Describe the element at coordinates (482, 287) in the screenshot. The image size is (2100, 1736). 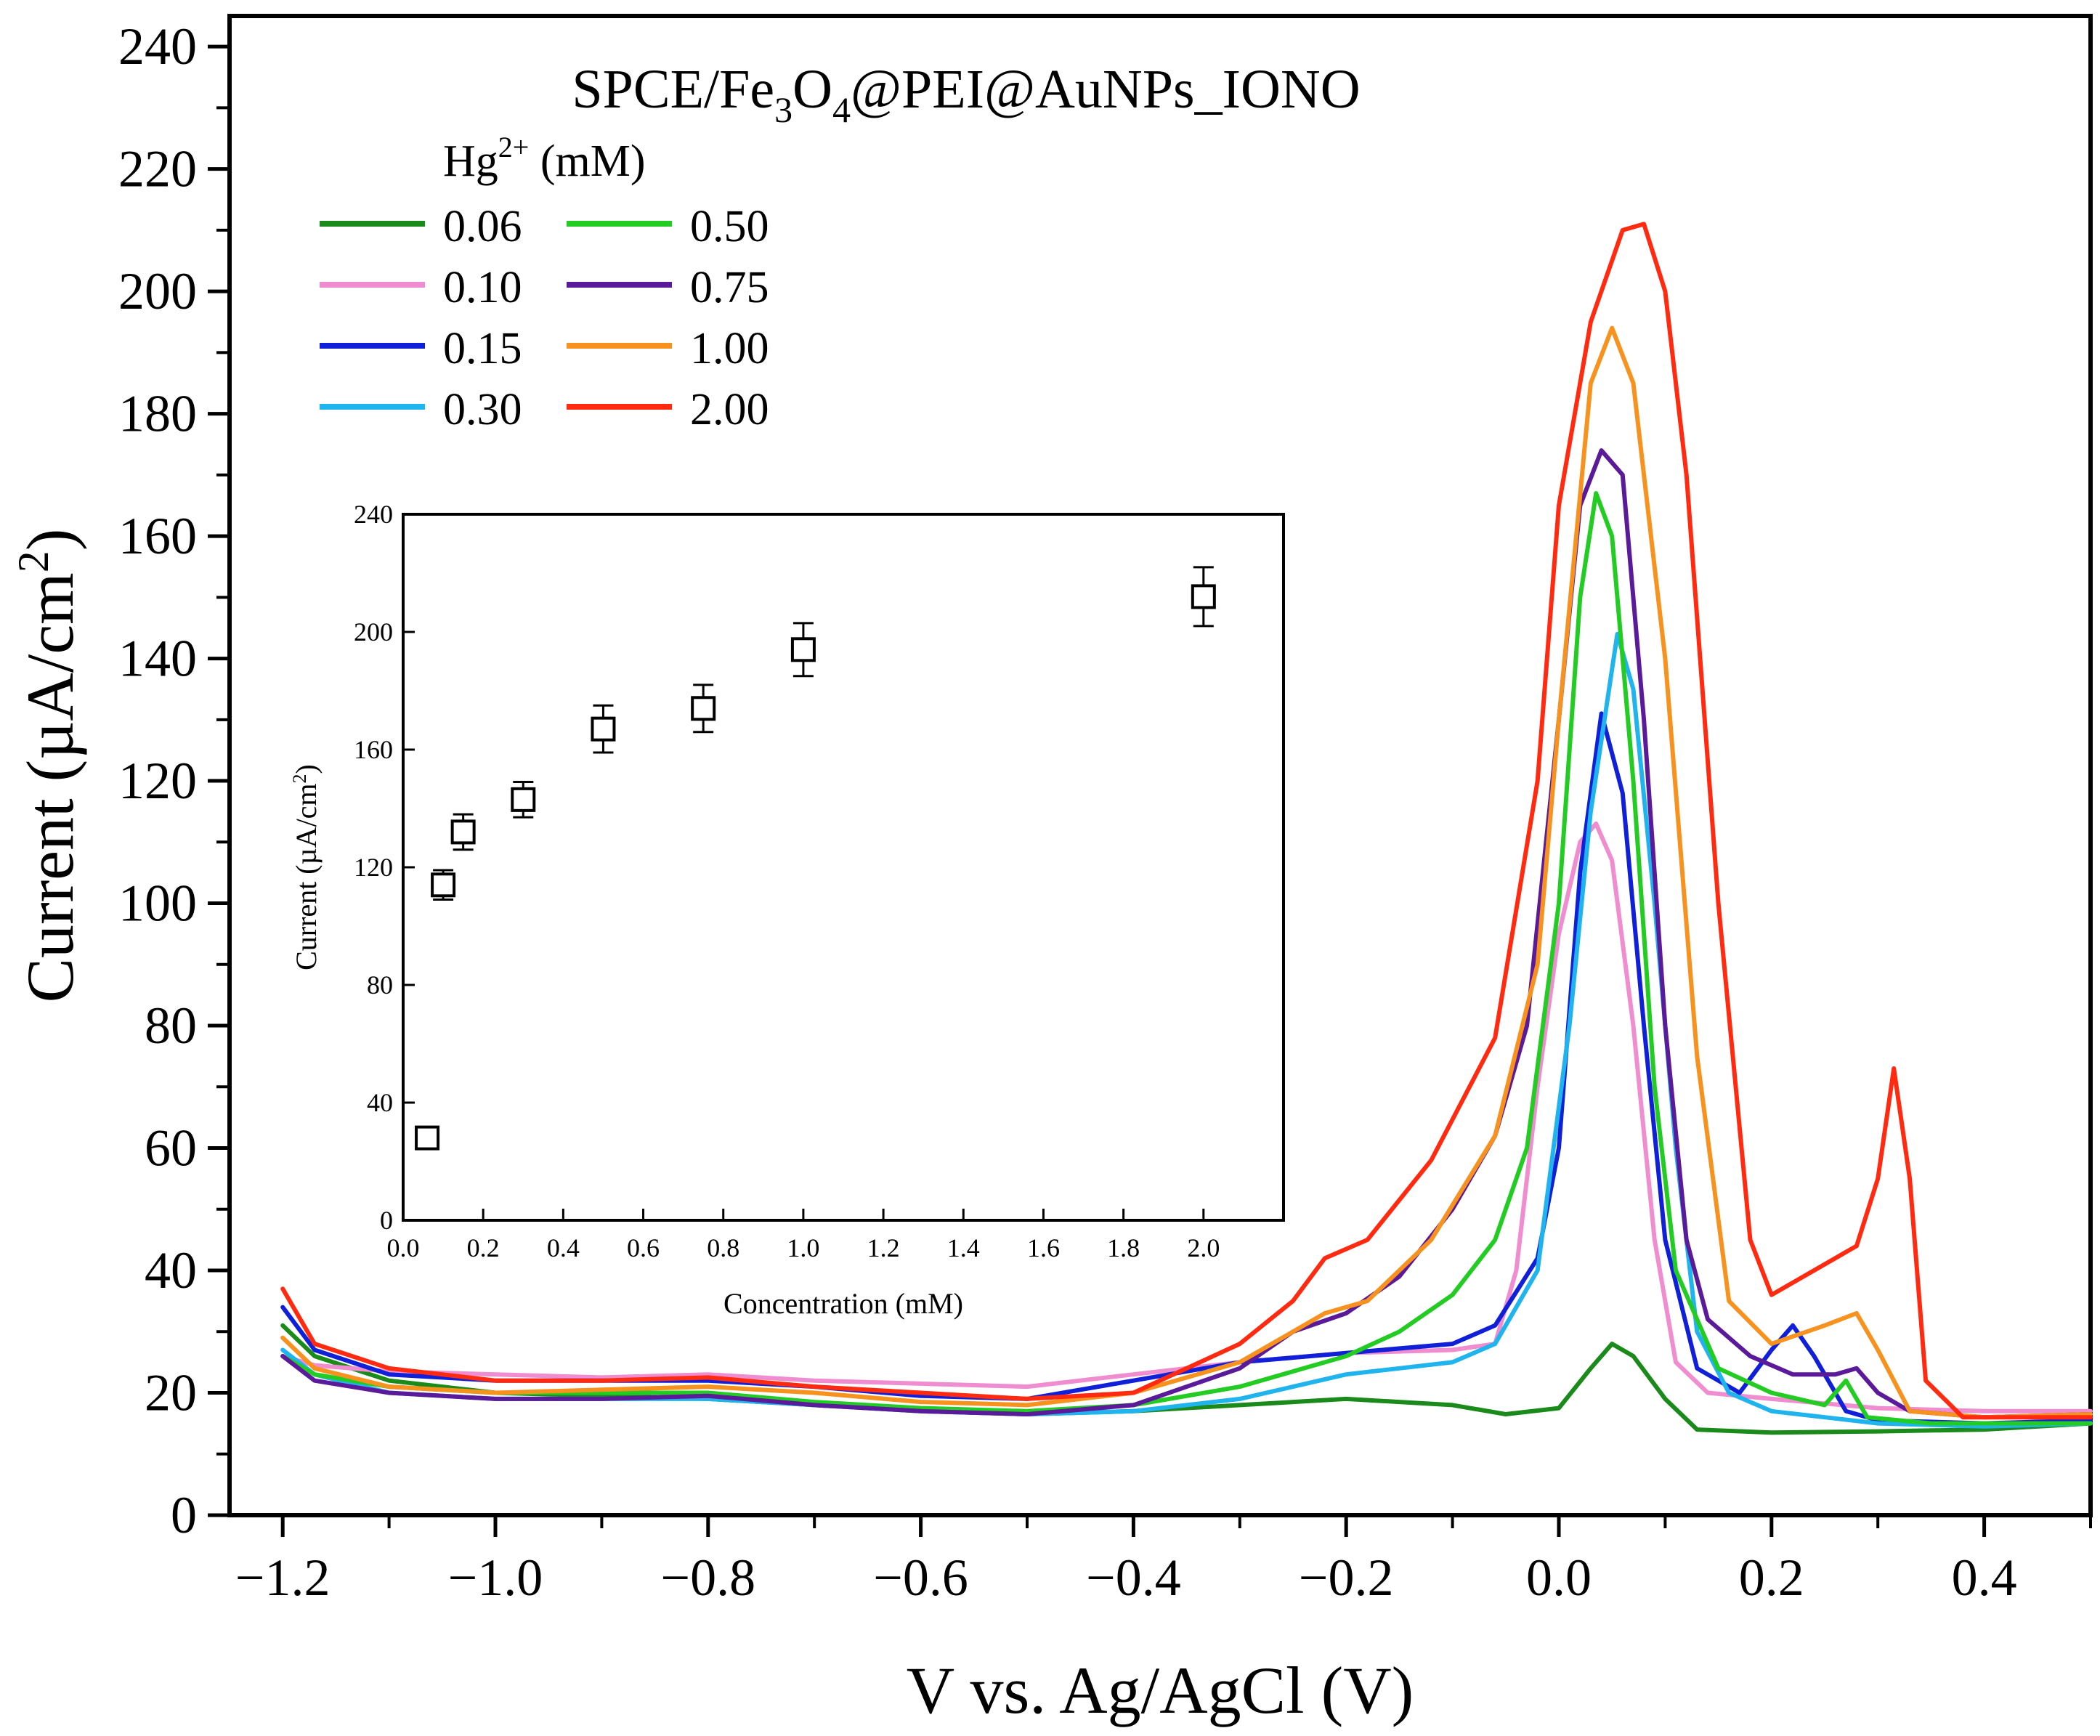
I see `legend-label-0.10: 0.10` at that location.